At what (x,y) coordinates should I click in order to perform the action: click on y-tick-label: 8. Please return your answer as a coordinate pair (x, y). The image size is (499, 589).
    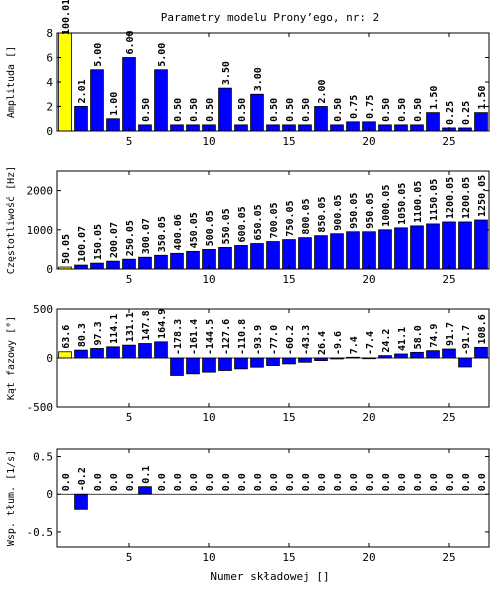
    Looking at the image, I should click on (49, 33).